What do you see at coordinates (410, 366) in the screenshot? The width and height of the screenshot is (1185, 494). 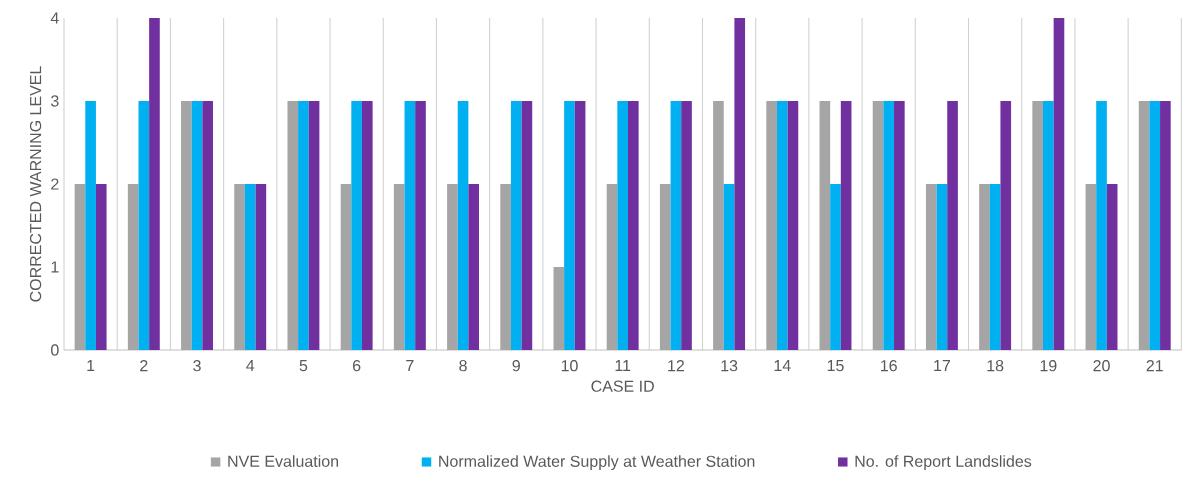 I see `x-tick-label: 7` at bounding box center [410, 366].